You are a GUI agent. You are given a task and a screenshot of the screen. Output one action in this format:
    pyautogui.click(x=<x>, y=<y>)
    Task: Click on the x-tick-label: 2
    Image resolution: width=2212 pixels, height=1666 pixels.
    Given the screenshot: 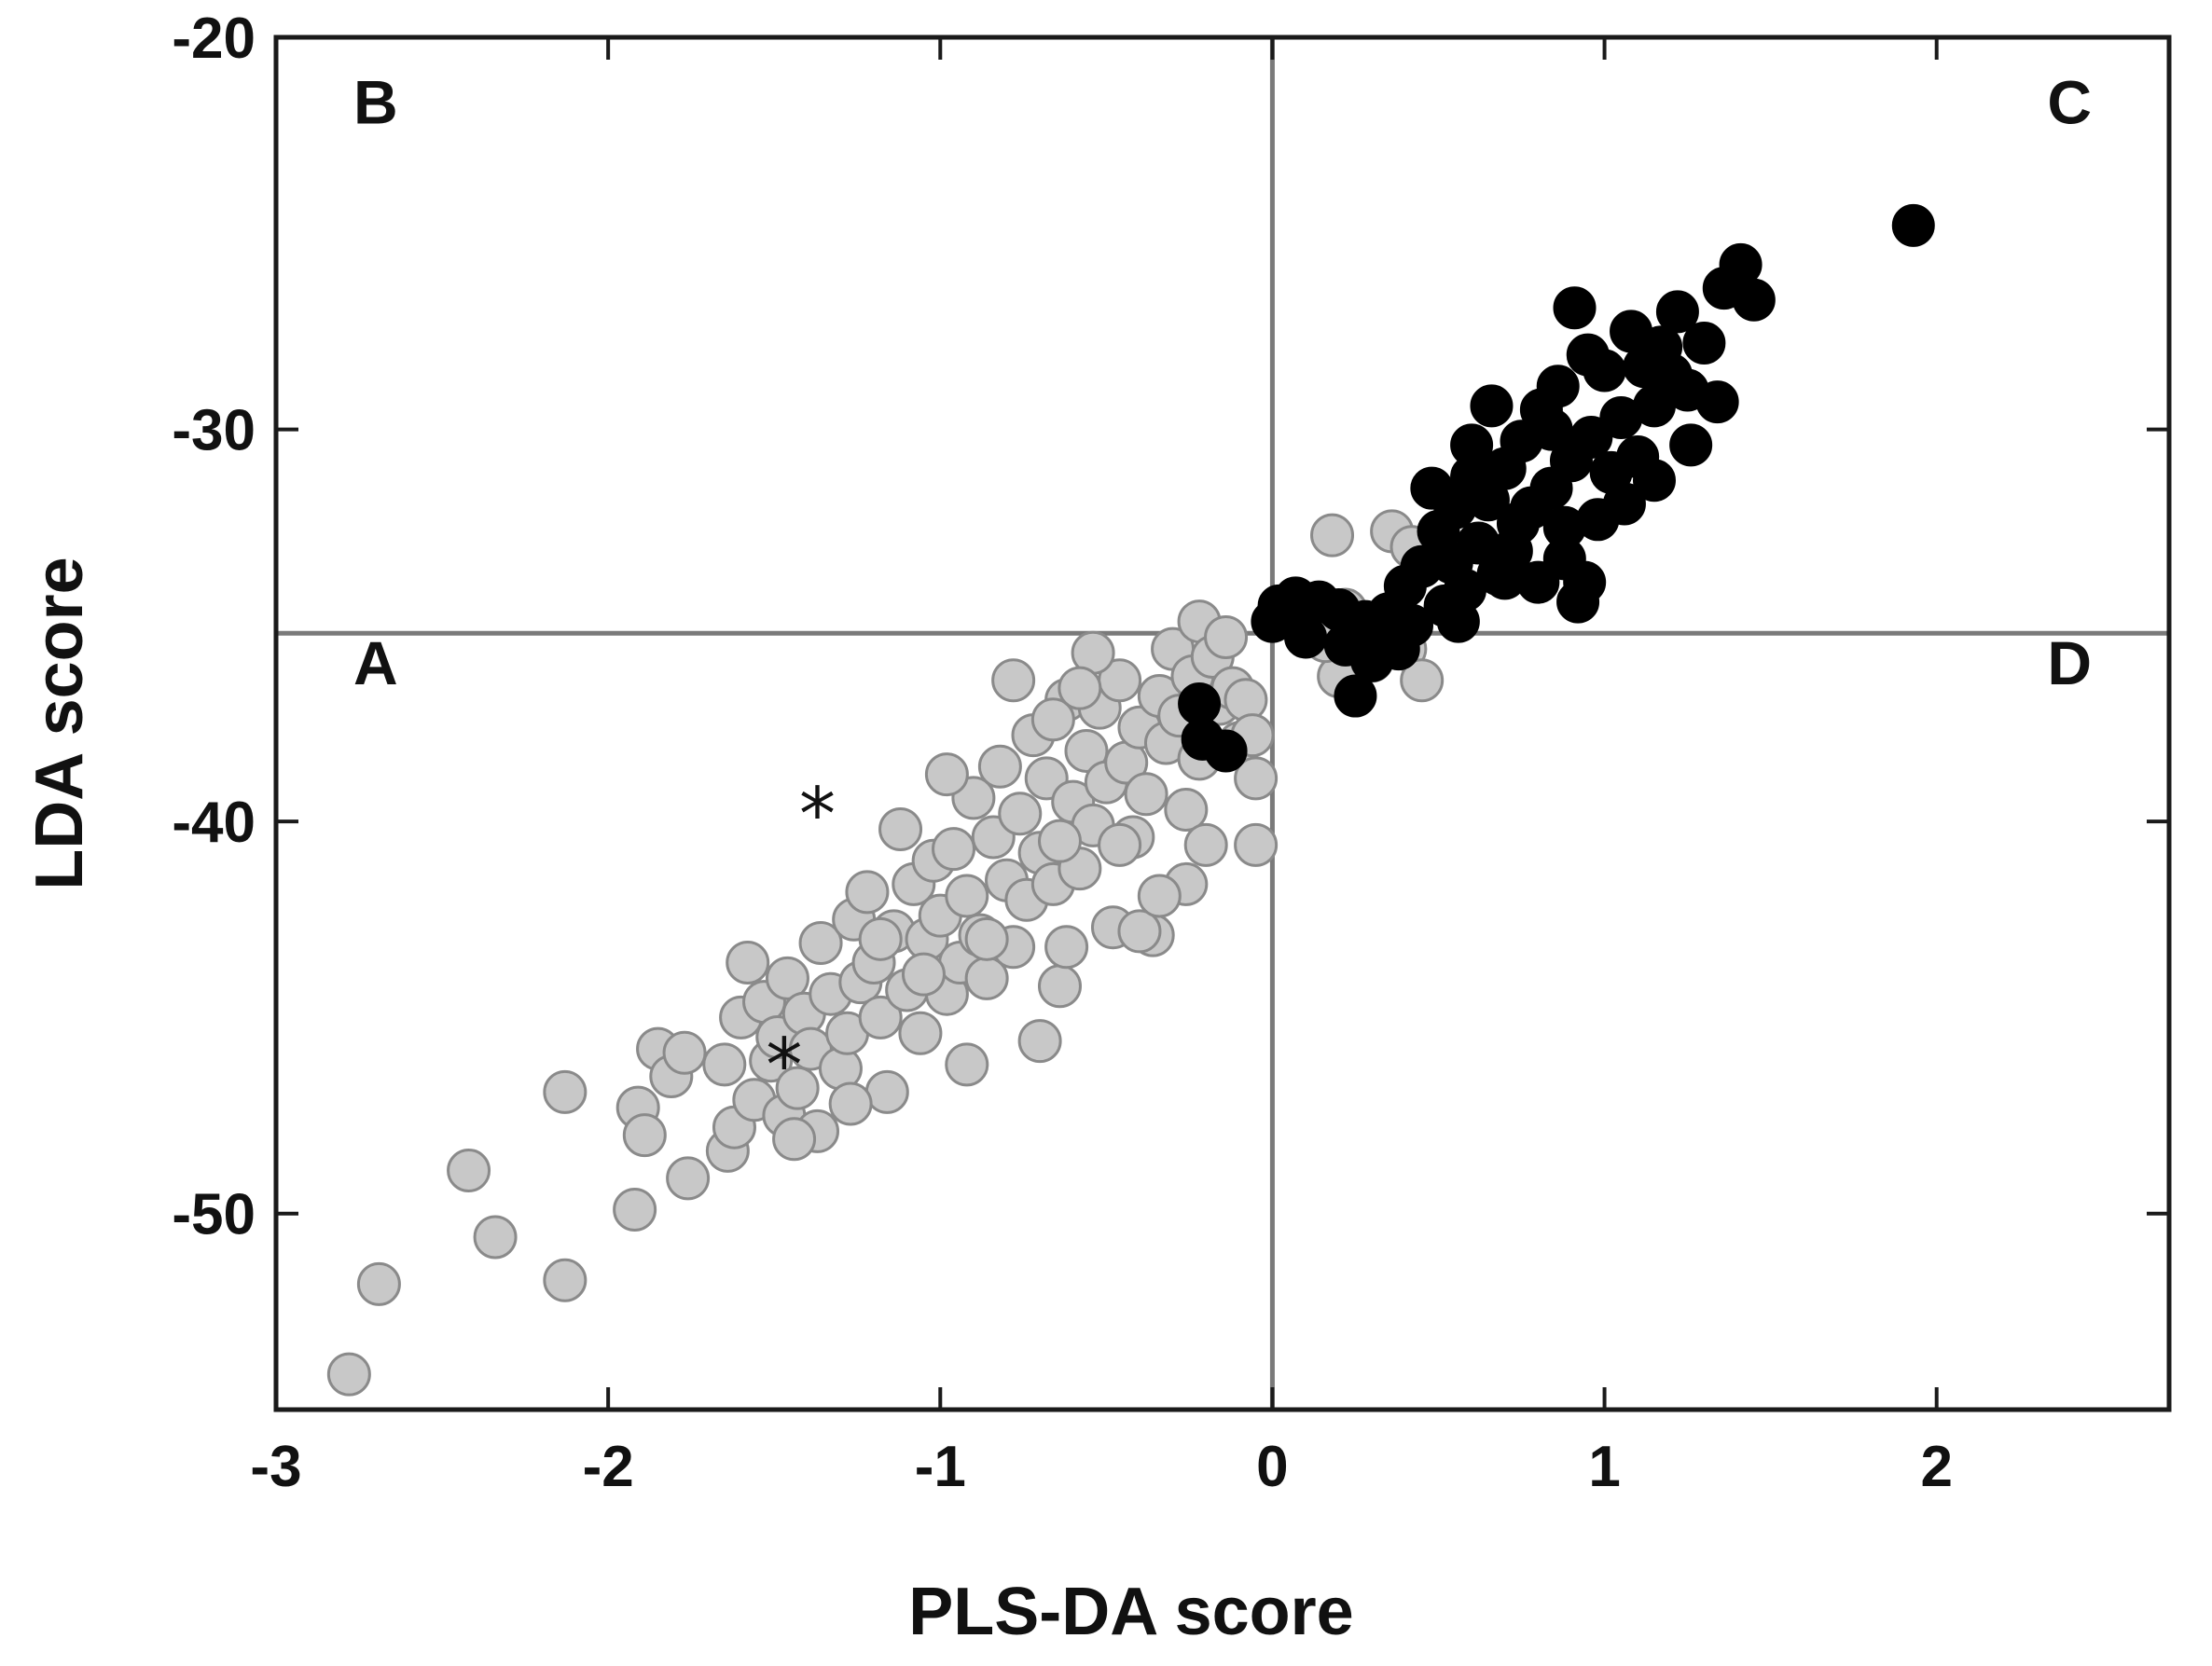 What is the action you would take?
    pyautogui.click(x=1936, y=1467)
    